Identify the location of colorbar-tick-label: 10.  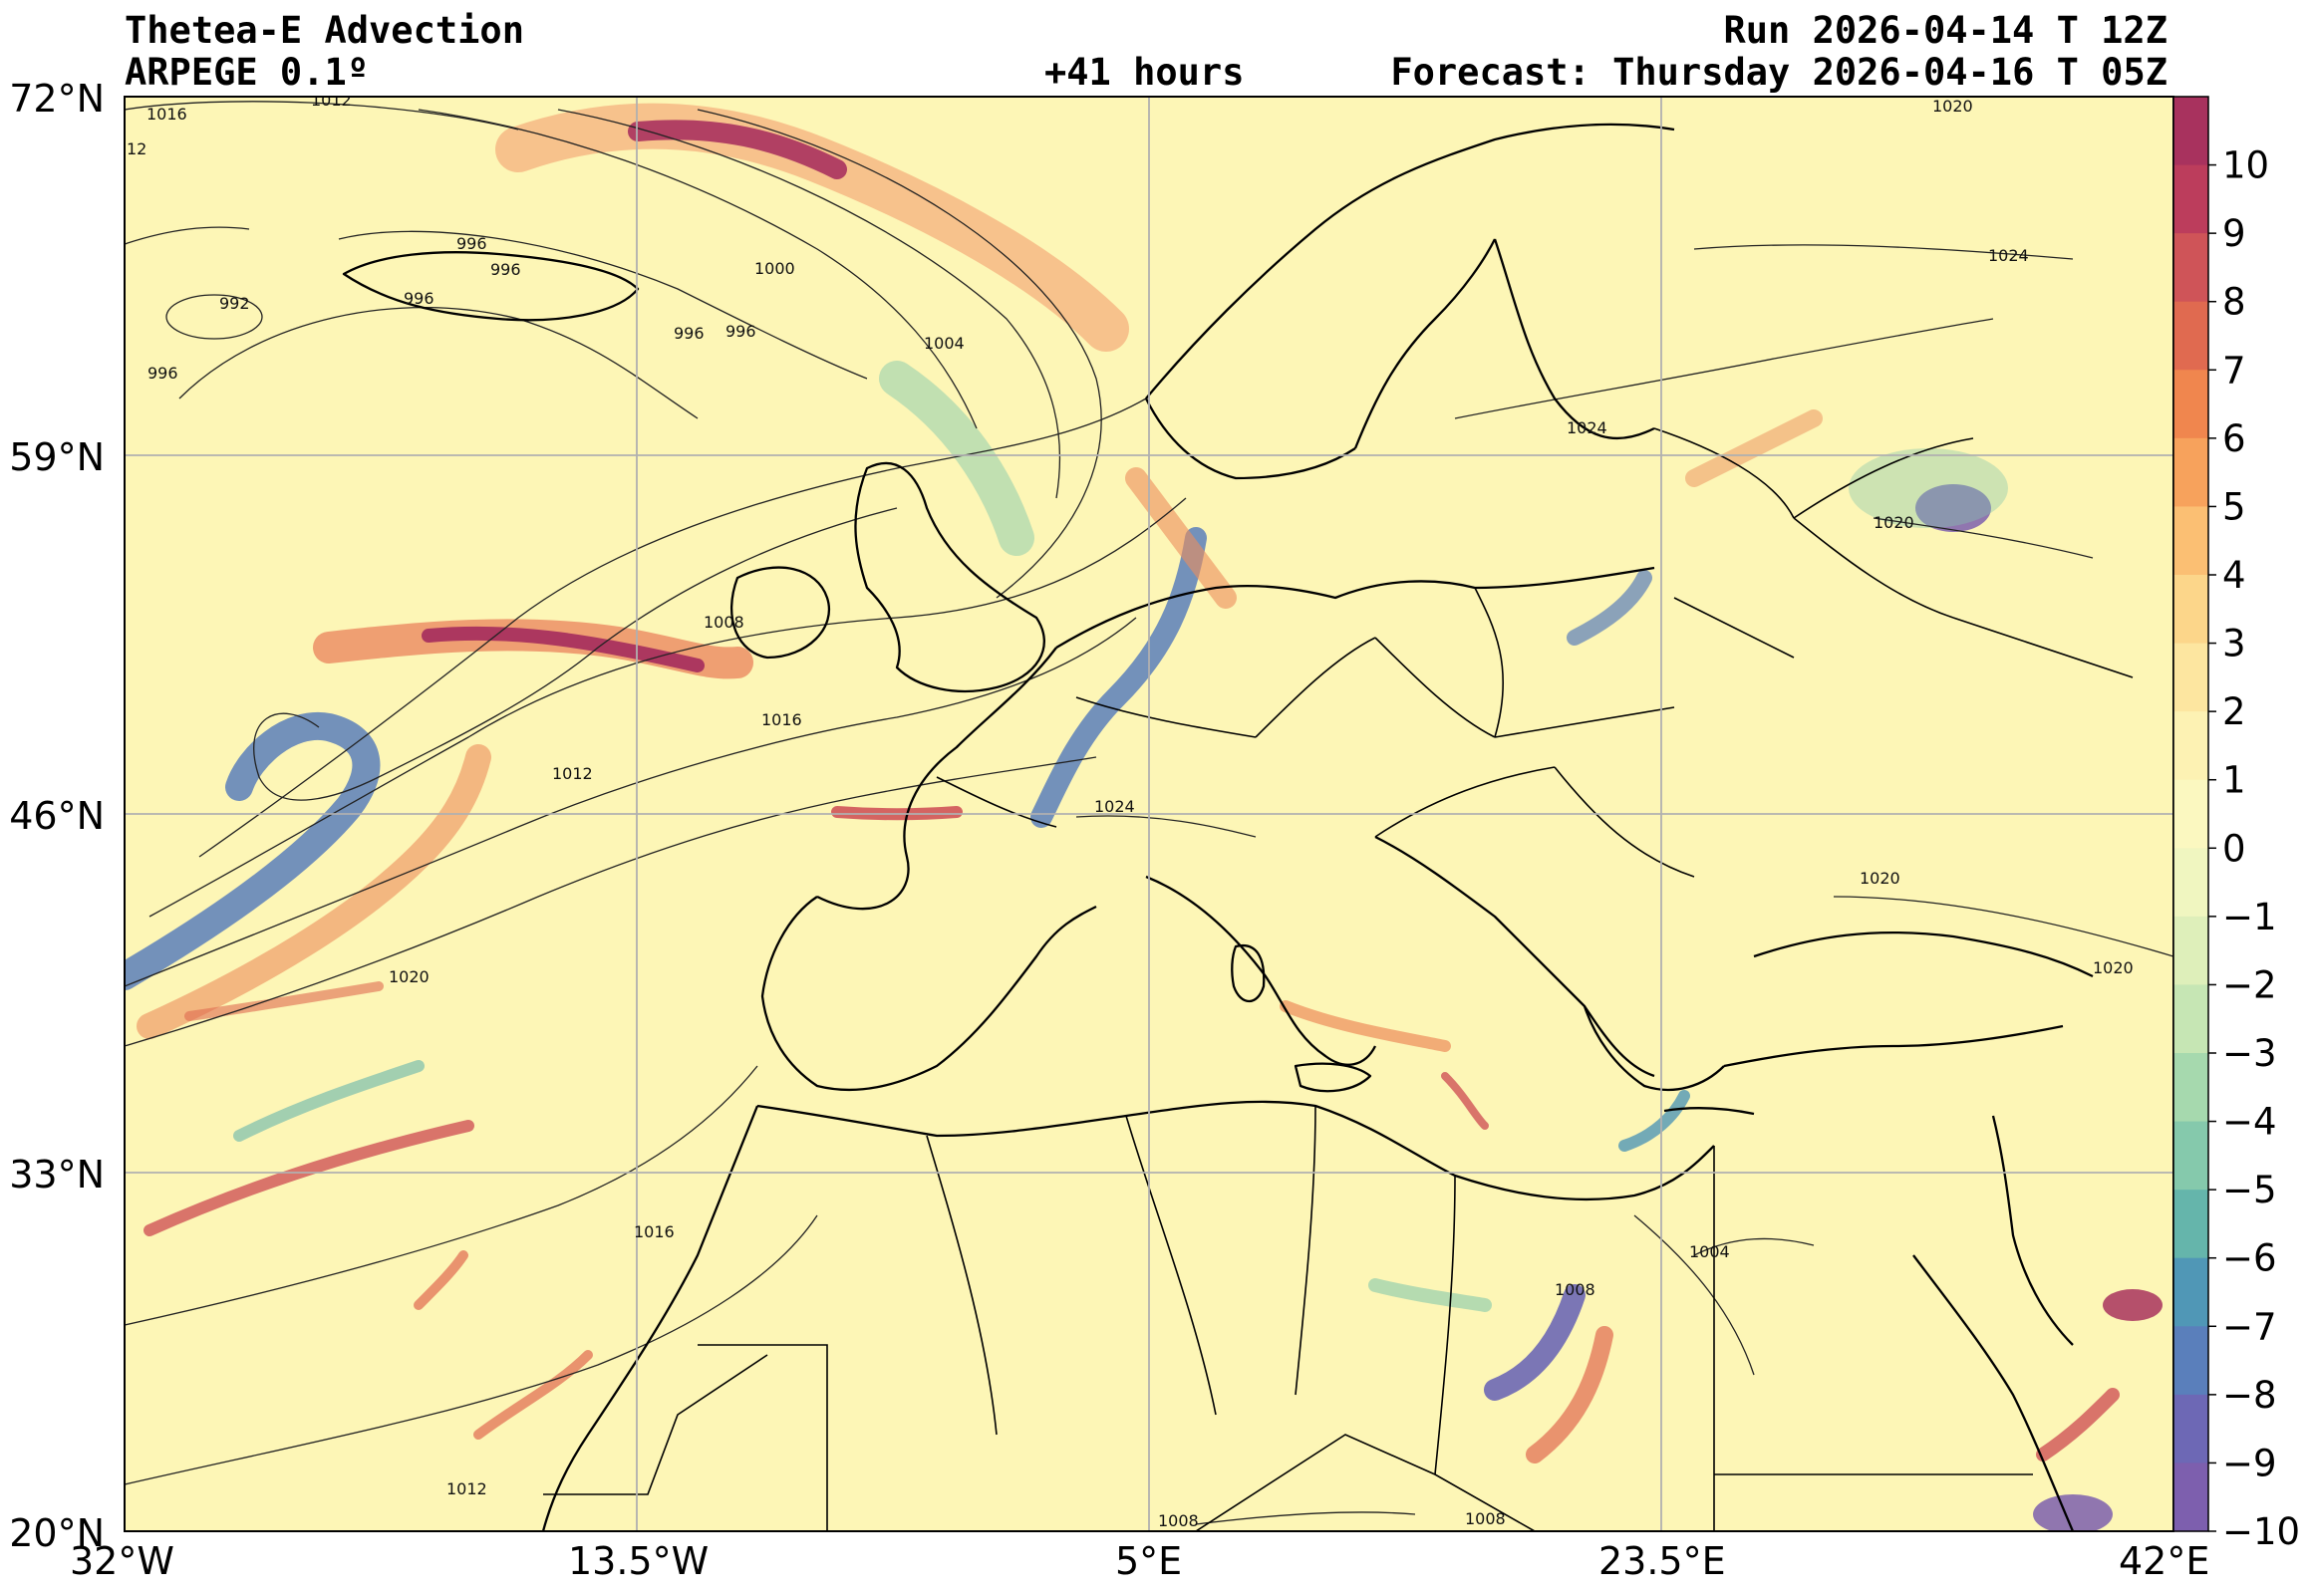
(2245, 165).